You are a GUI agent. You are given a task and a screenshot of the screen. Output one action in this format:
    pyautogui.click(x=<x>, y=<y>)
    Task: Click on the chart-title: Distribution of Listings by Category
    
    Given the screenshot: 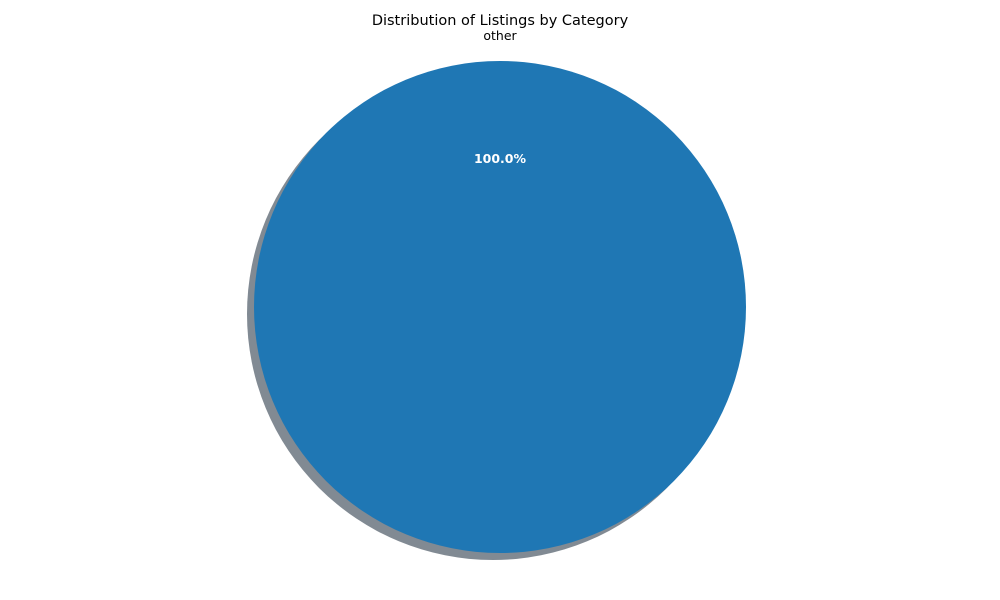 What is the action you would take?
    pyautogui.click(x=500, y=21)
    